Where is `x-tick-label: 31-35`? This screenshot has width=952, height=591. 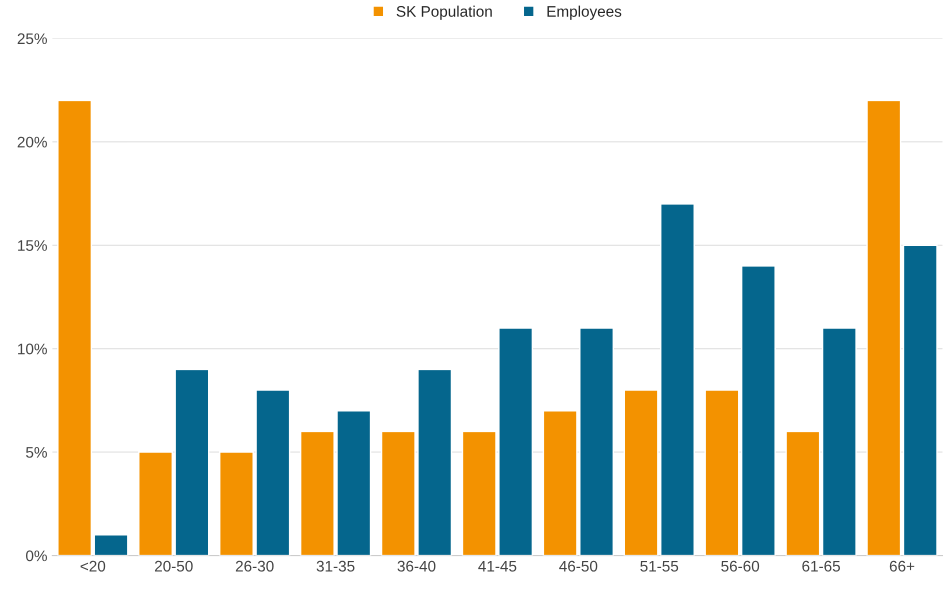 x-tick-label: 31-35 is located at coordinates (335, 566).